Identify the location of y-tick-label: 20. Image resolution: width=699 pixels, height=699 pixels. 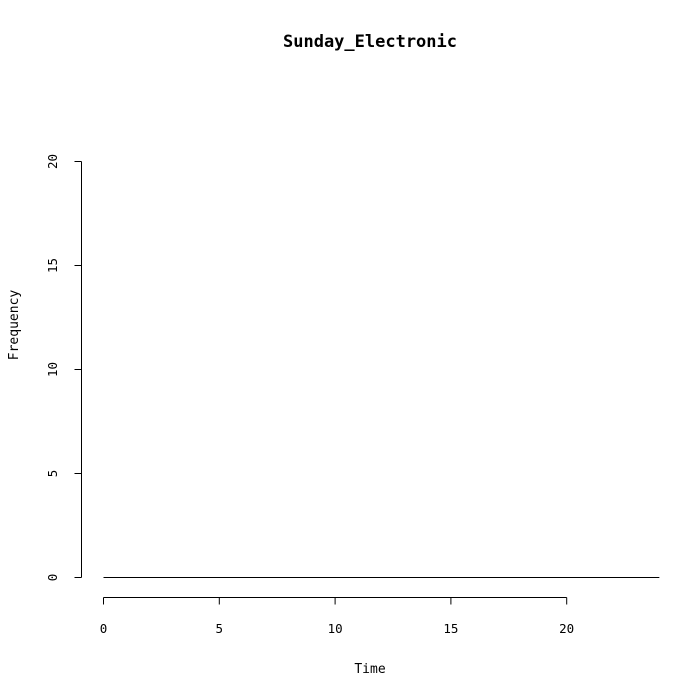
(52, 161).